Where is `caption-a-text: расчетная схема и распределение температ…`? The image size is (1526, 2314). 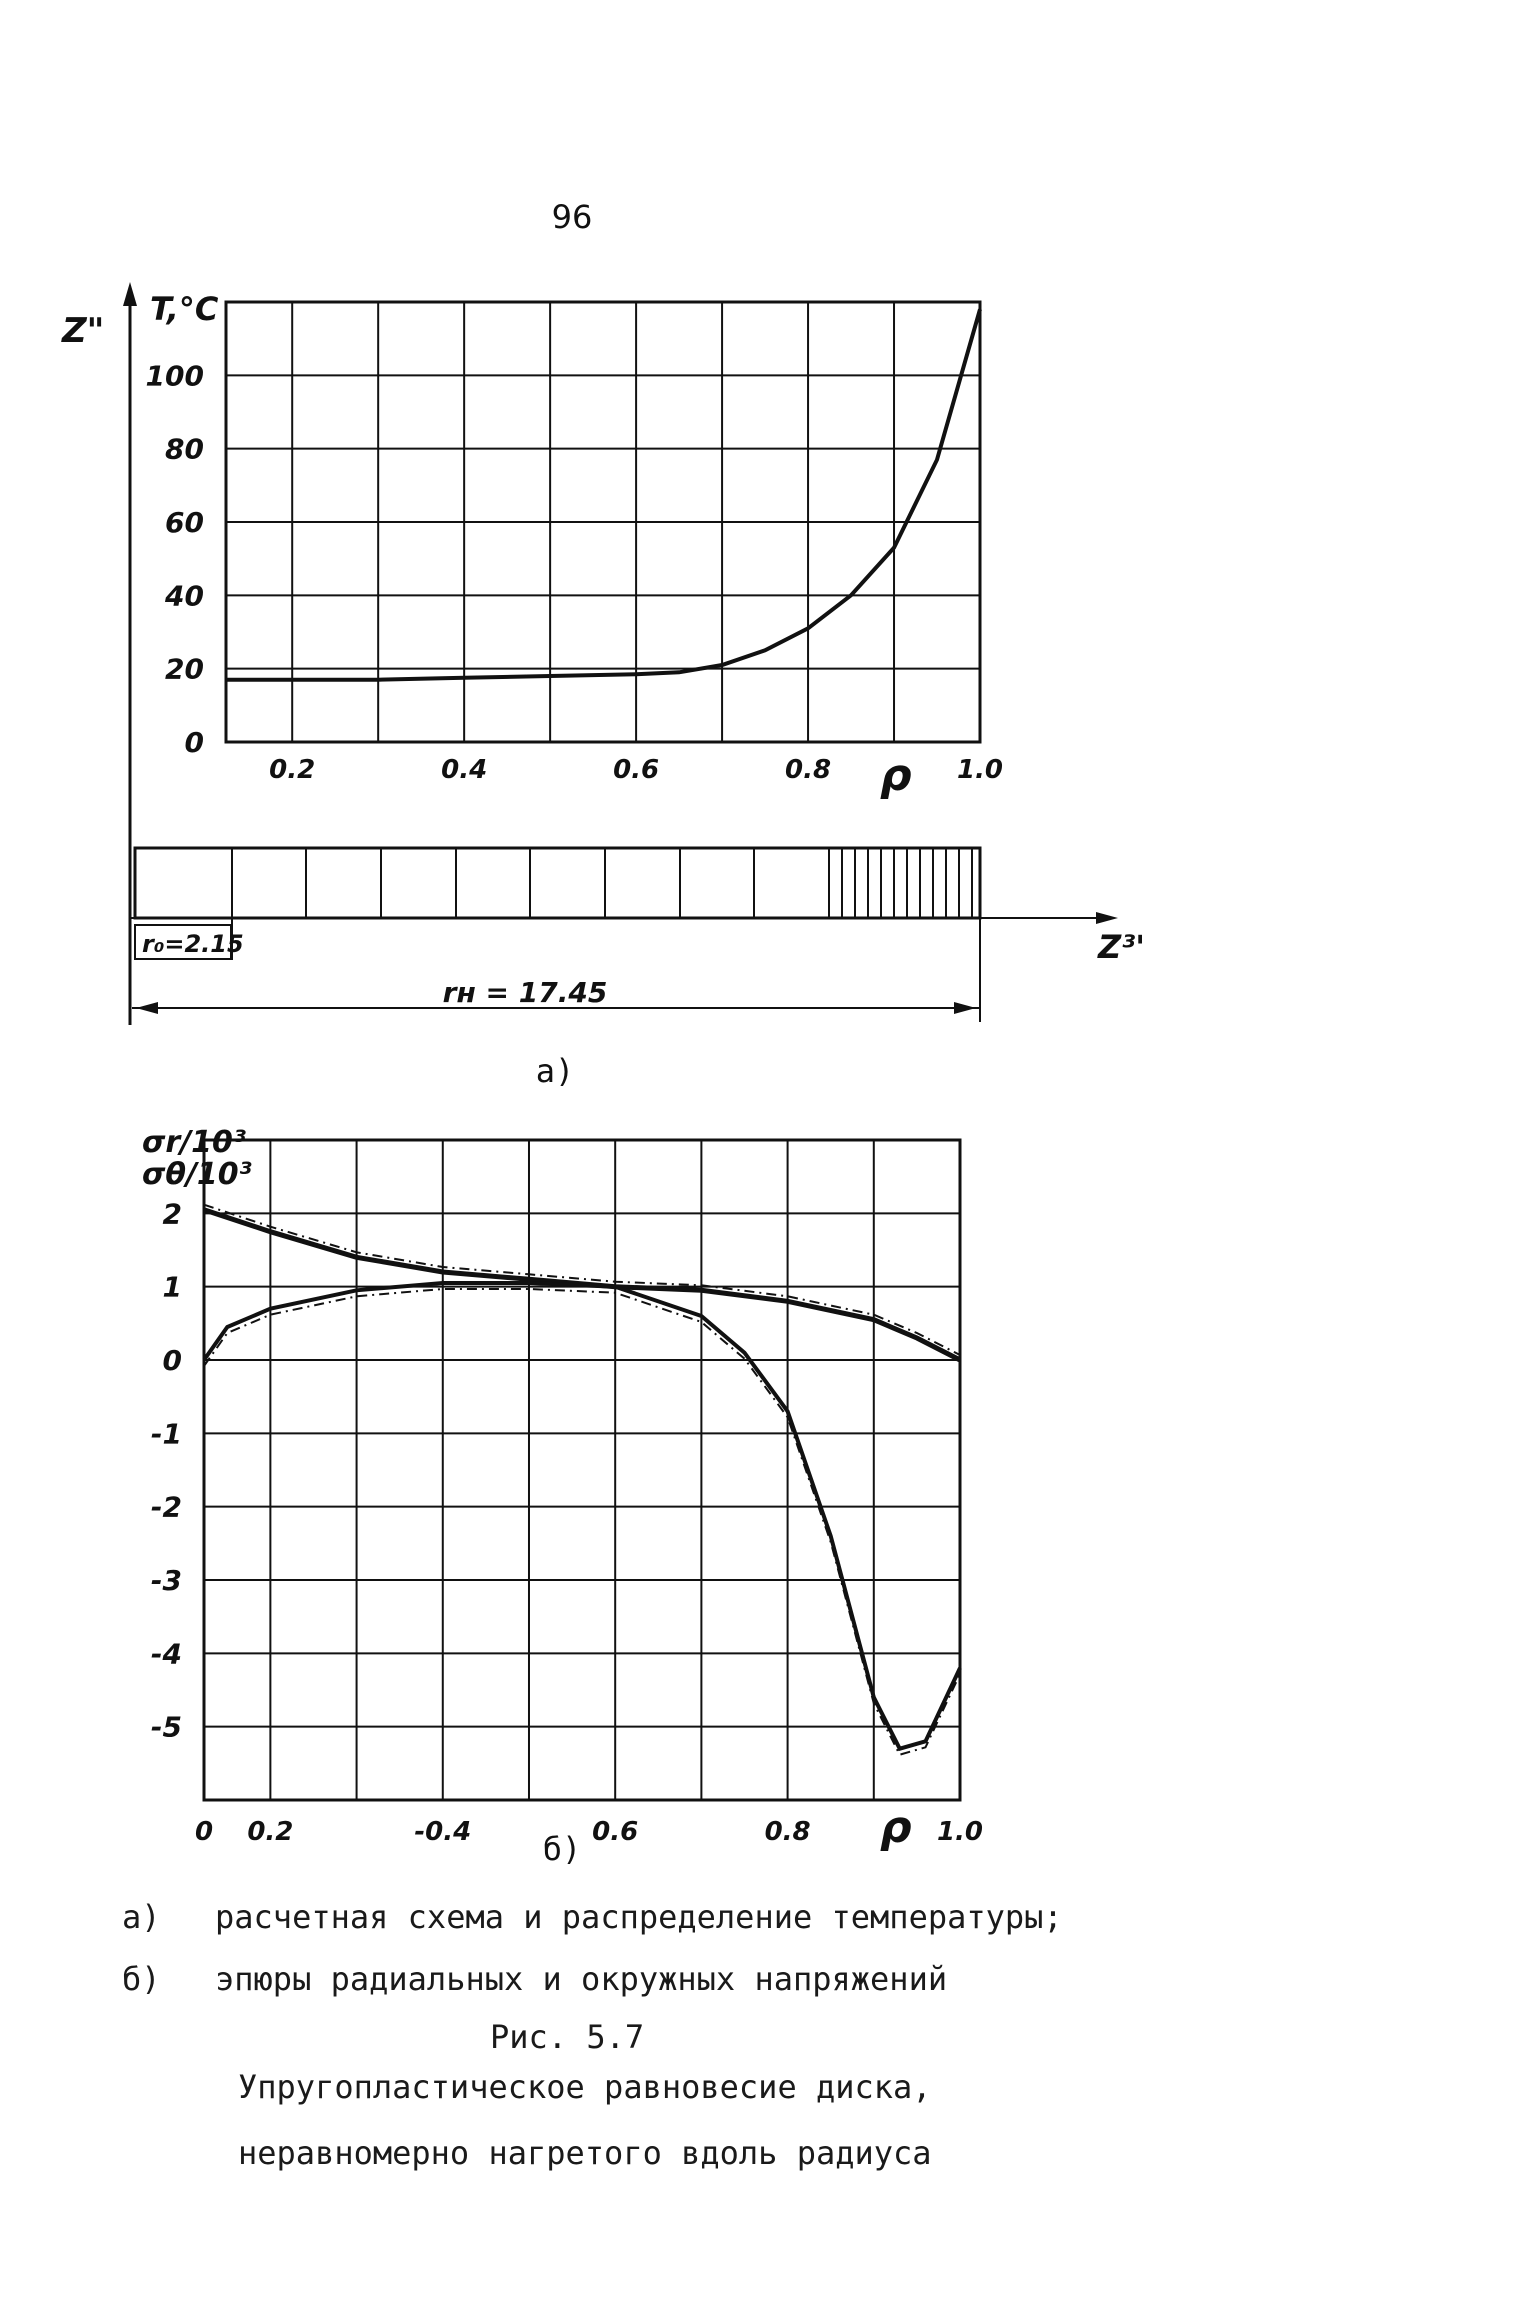 caption-a-text: расчетная схема и распределение температ… is located at coordinates (639, 1917).